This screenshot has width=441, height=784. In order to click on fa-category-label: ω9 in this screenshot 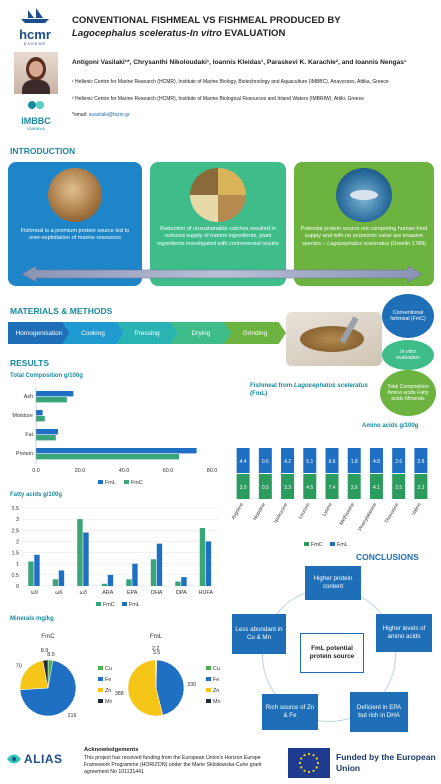, I will do `click(34, 593)`.